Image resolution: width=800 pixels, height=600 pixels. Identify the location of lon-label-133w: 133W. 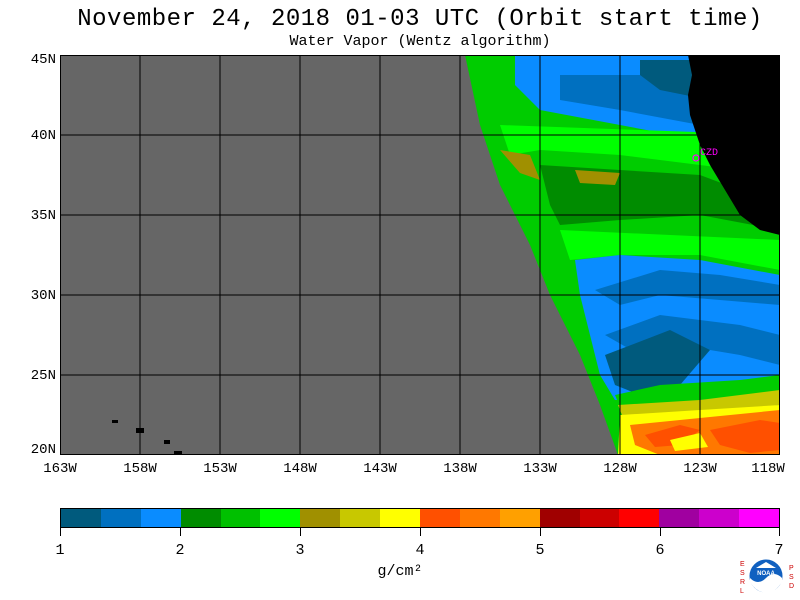
(540, 469).